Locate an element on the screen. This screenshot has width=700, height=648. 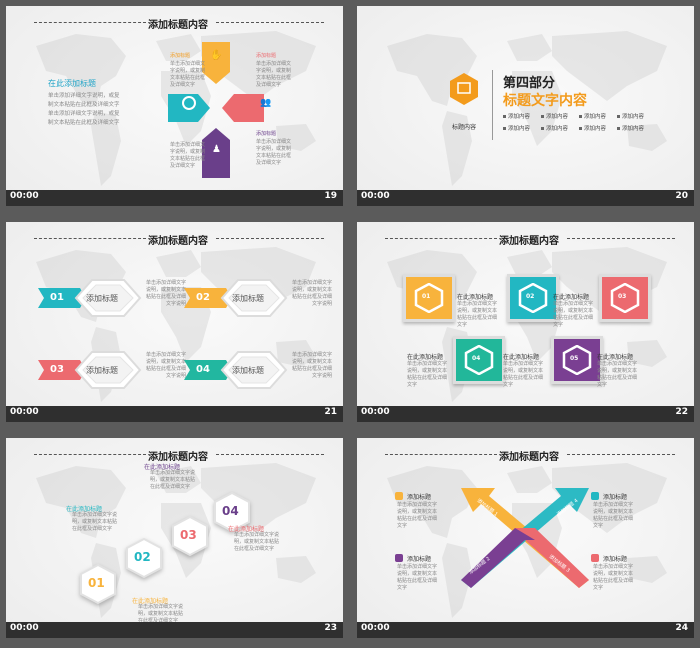
text-red: 单击添加详细文字说明，或复制文本粘贴在此框及详细文字 is located at coordinates (274, 74).